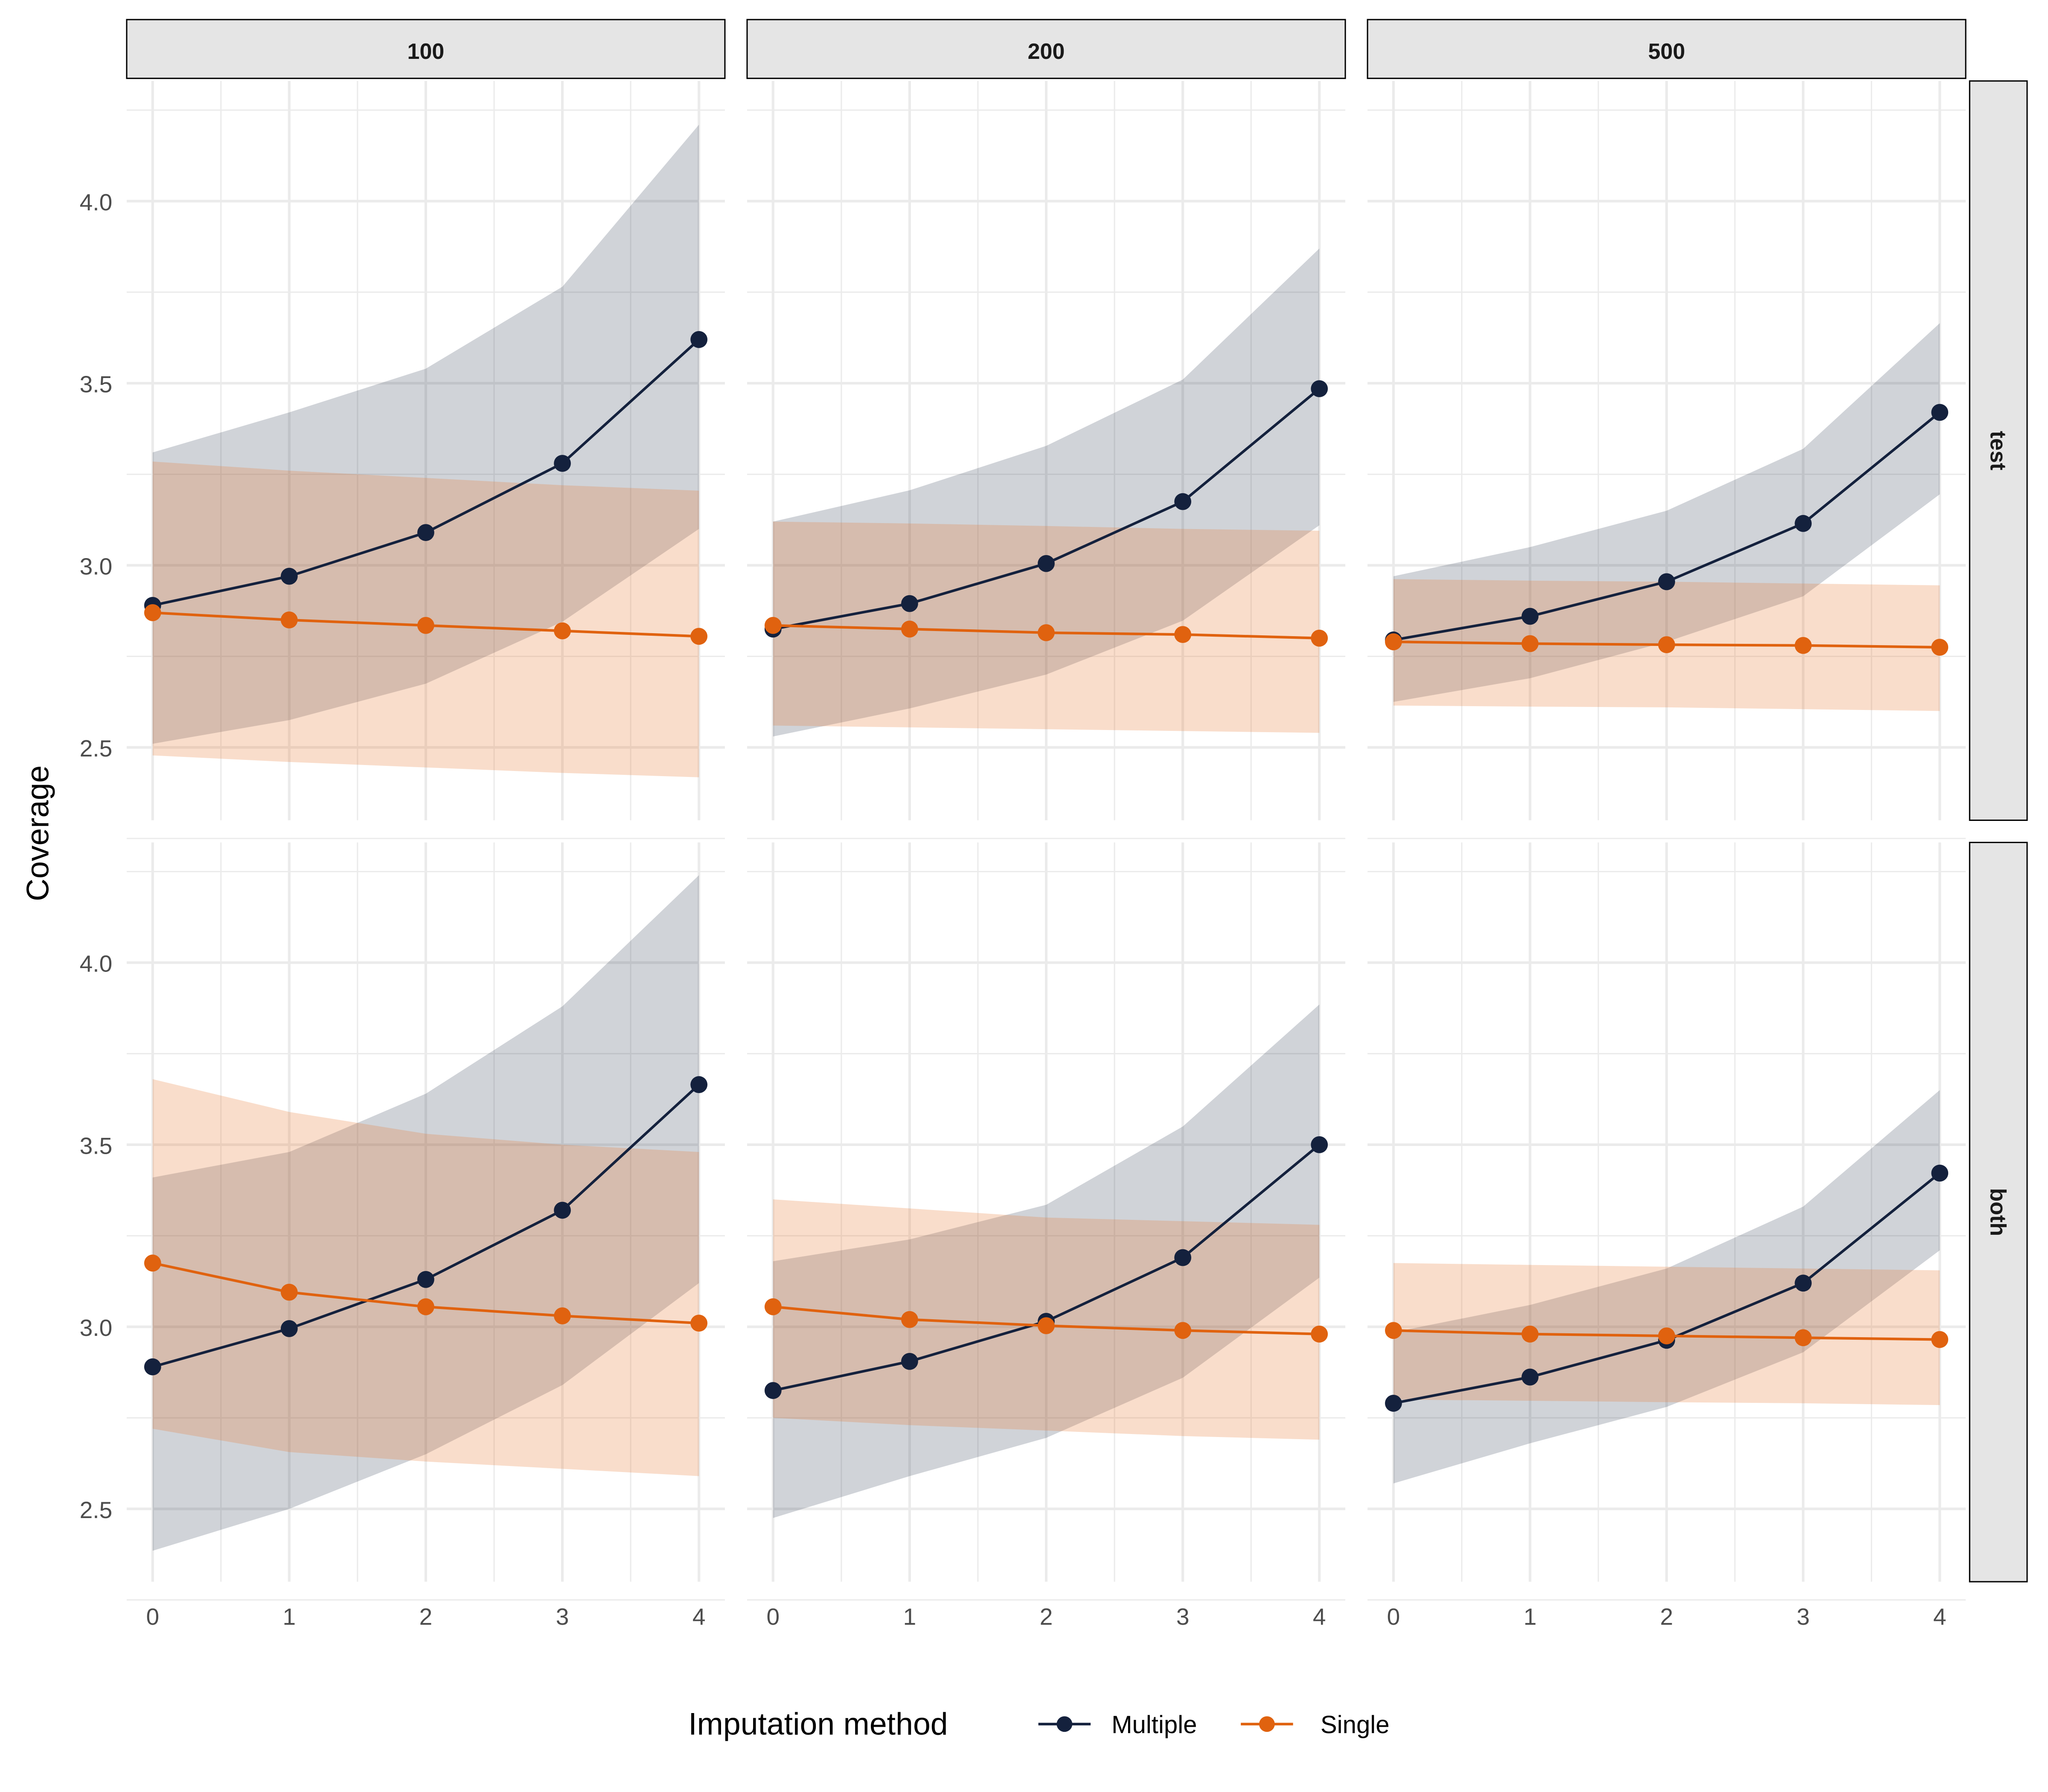  I want to click on legend-label-single: Single, so click(1355, 1725).